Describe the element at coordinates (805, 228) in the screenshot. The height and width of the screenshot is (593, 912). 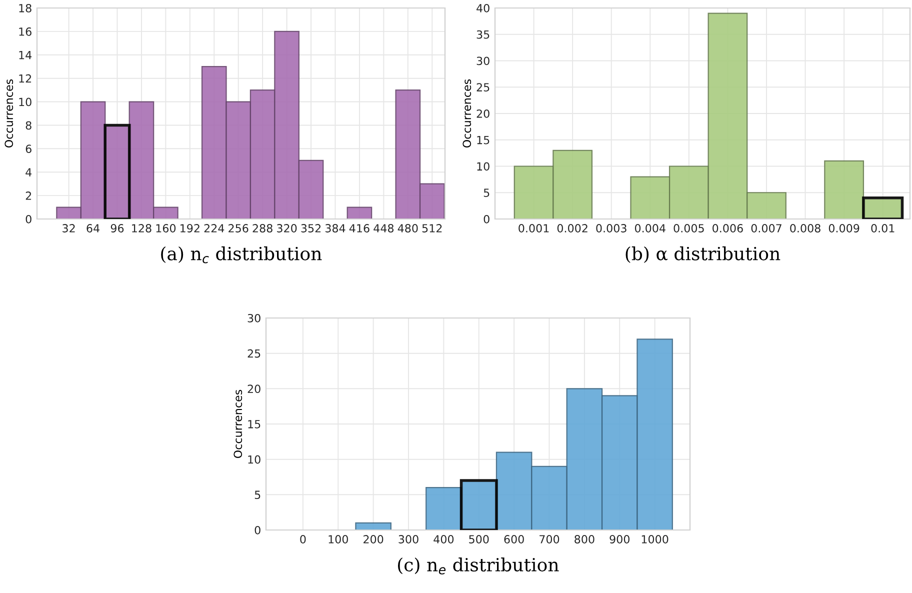
I see `x-tick-label: 0.008` at that location.